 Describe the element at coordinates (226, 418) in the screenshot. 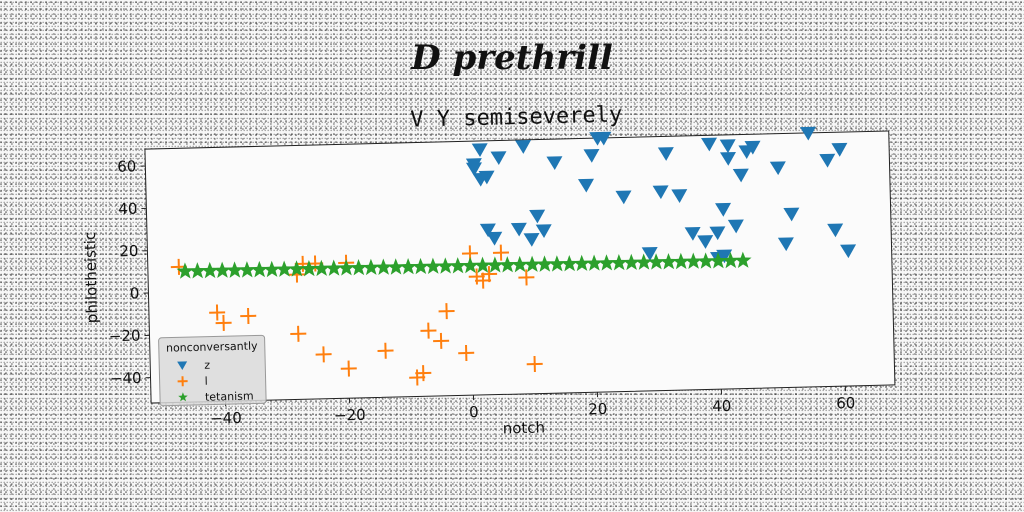

I see `x-tick-label: −40` at that location.